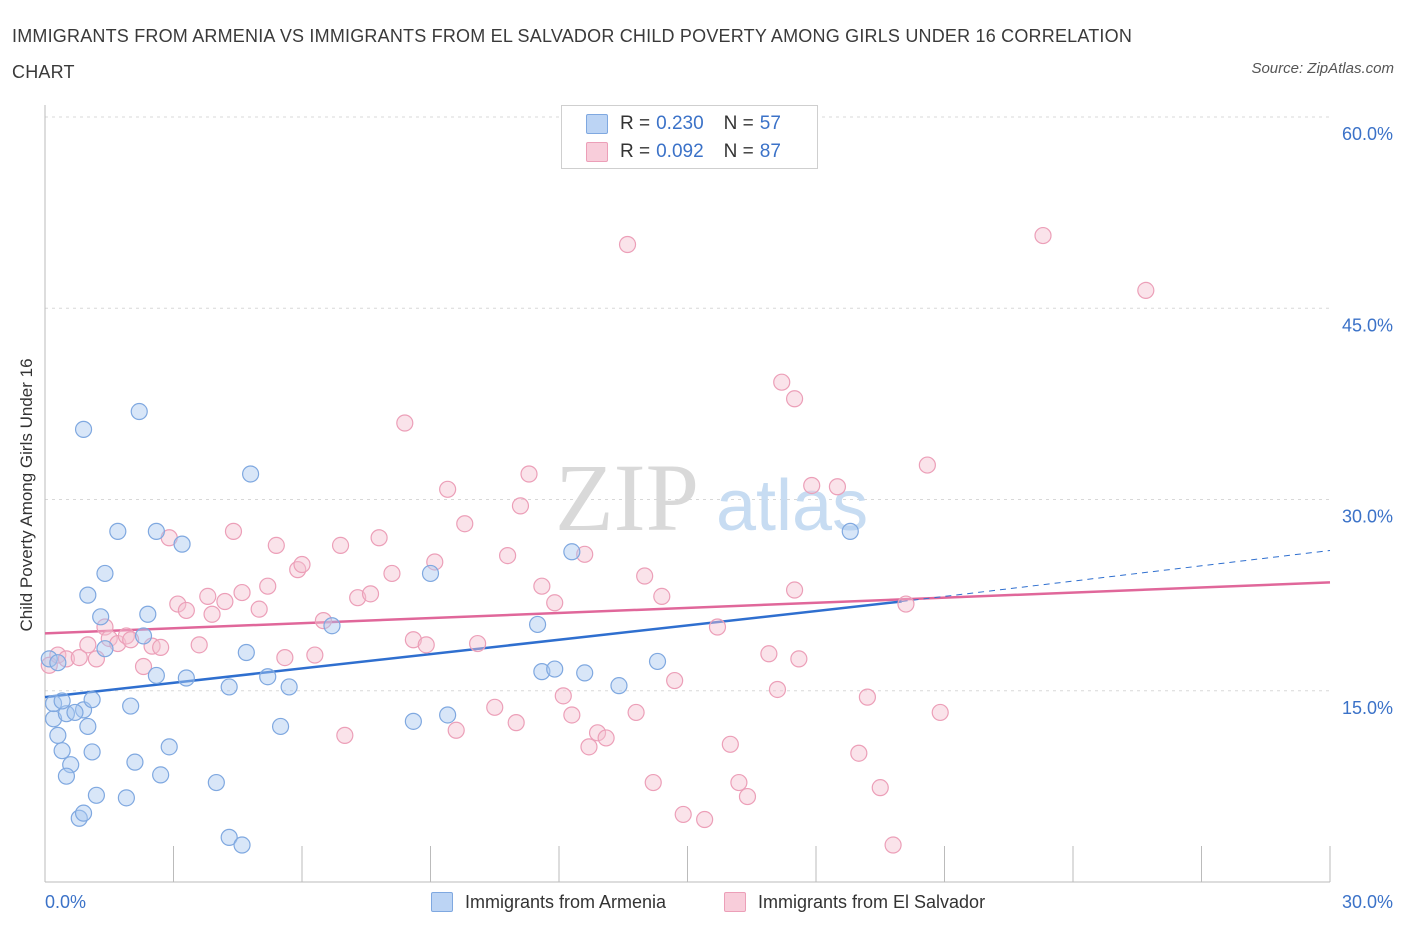 The height and width of the screenshot is (930, 1406). What do you see at coordinates (1322, 68) in the screenshot?
I see `source-label: Source: ZipAtlas.com` at bounding box center [1322, 68].